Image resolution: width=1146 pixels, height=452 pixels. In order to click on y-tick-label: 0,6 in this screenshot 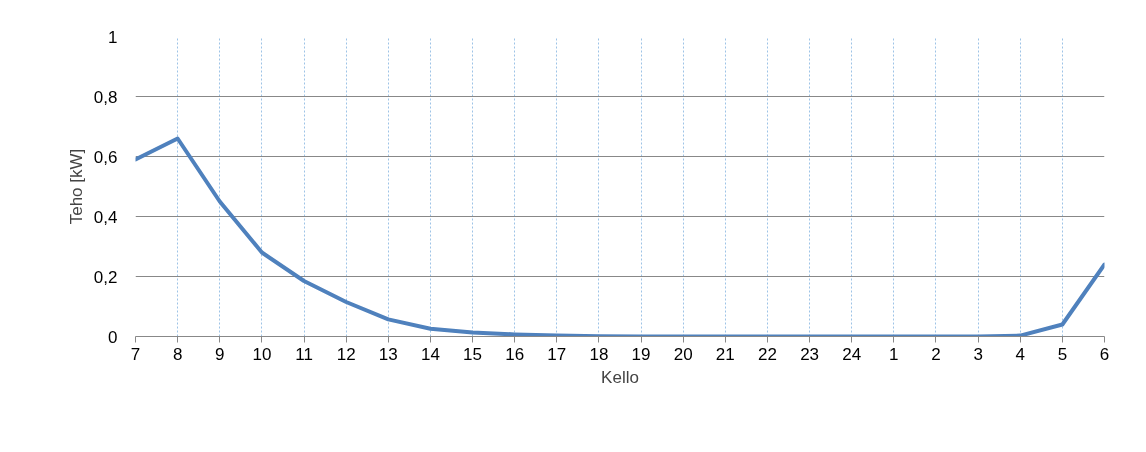, I will do `click(105, 157)`.